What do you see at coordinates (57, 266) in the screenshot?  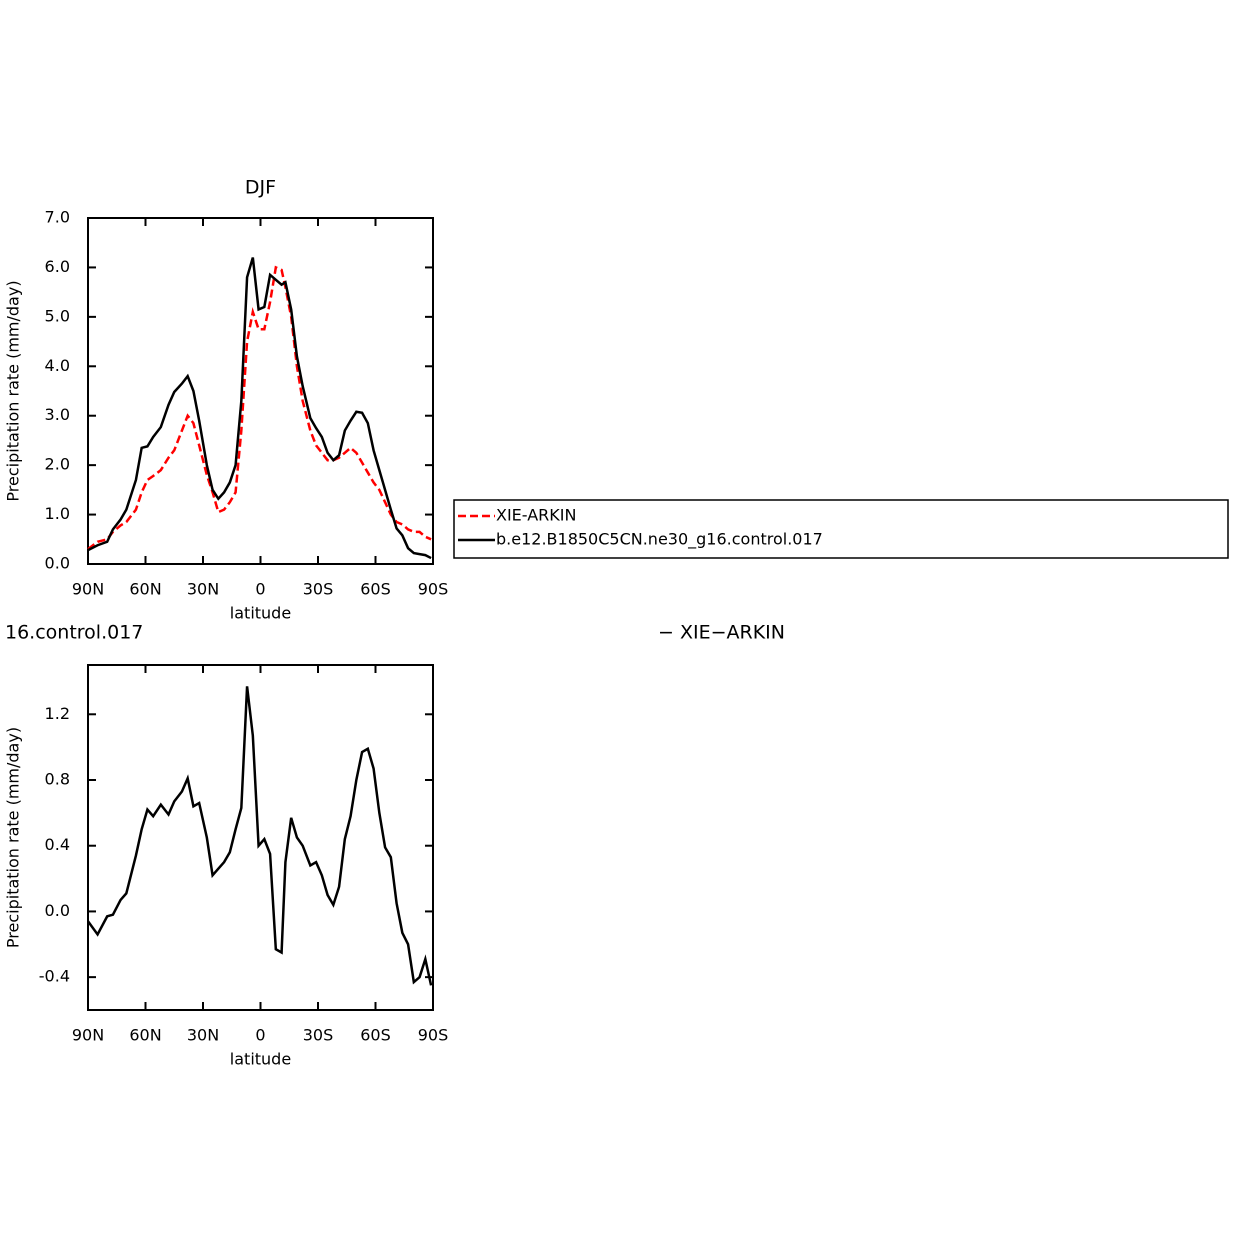 I see `y-tick-label: 6.0` at bounding box center [57, 266].